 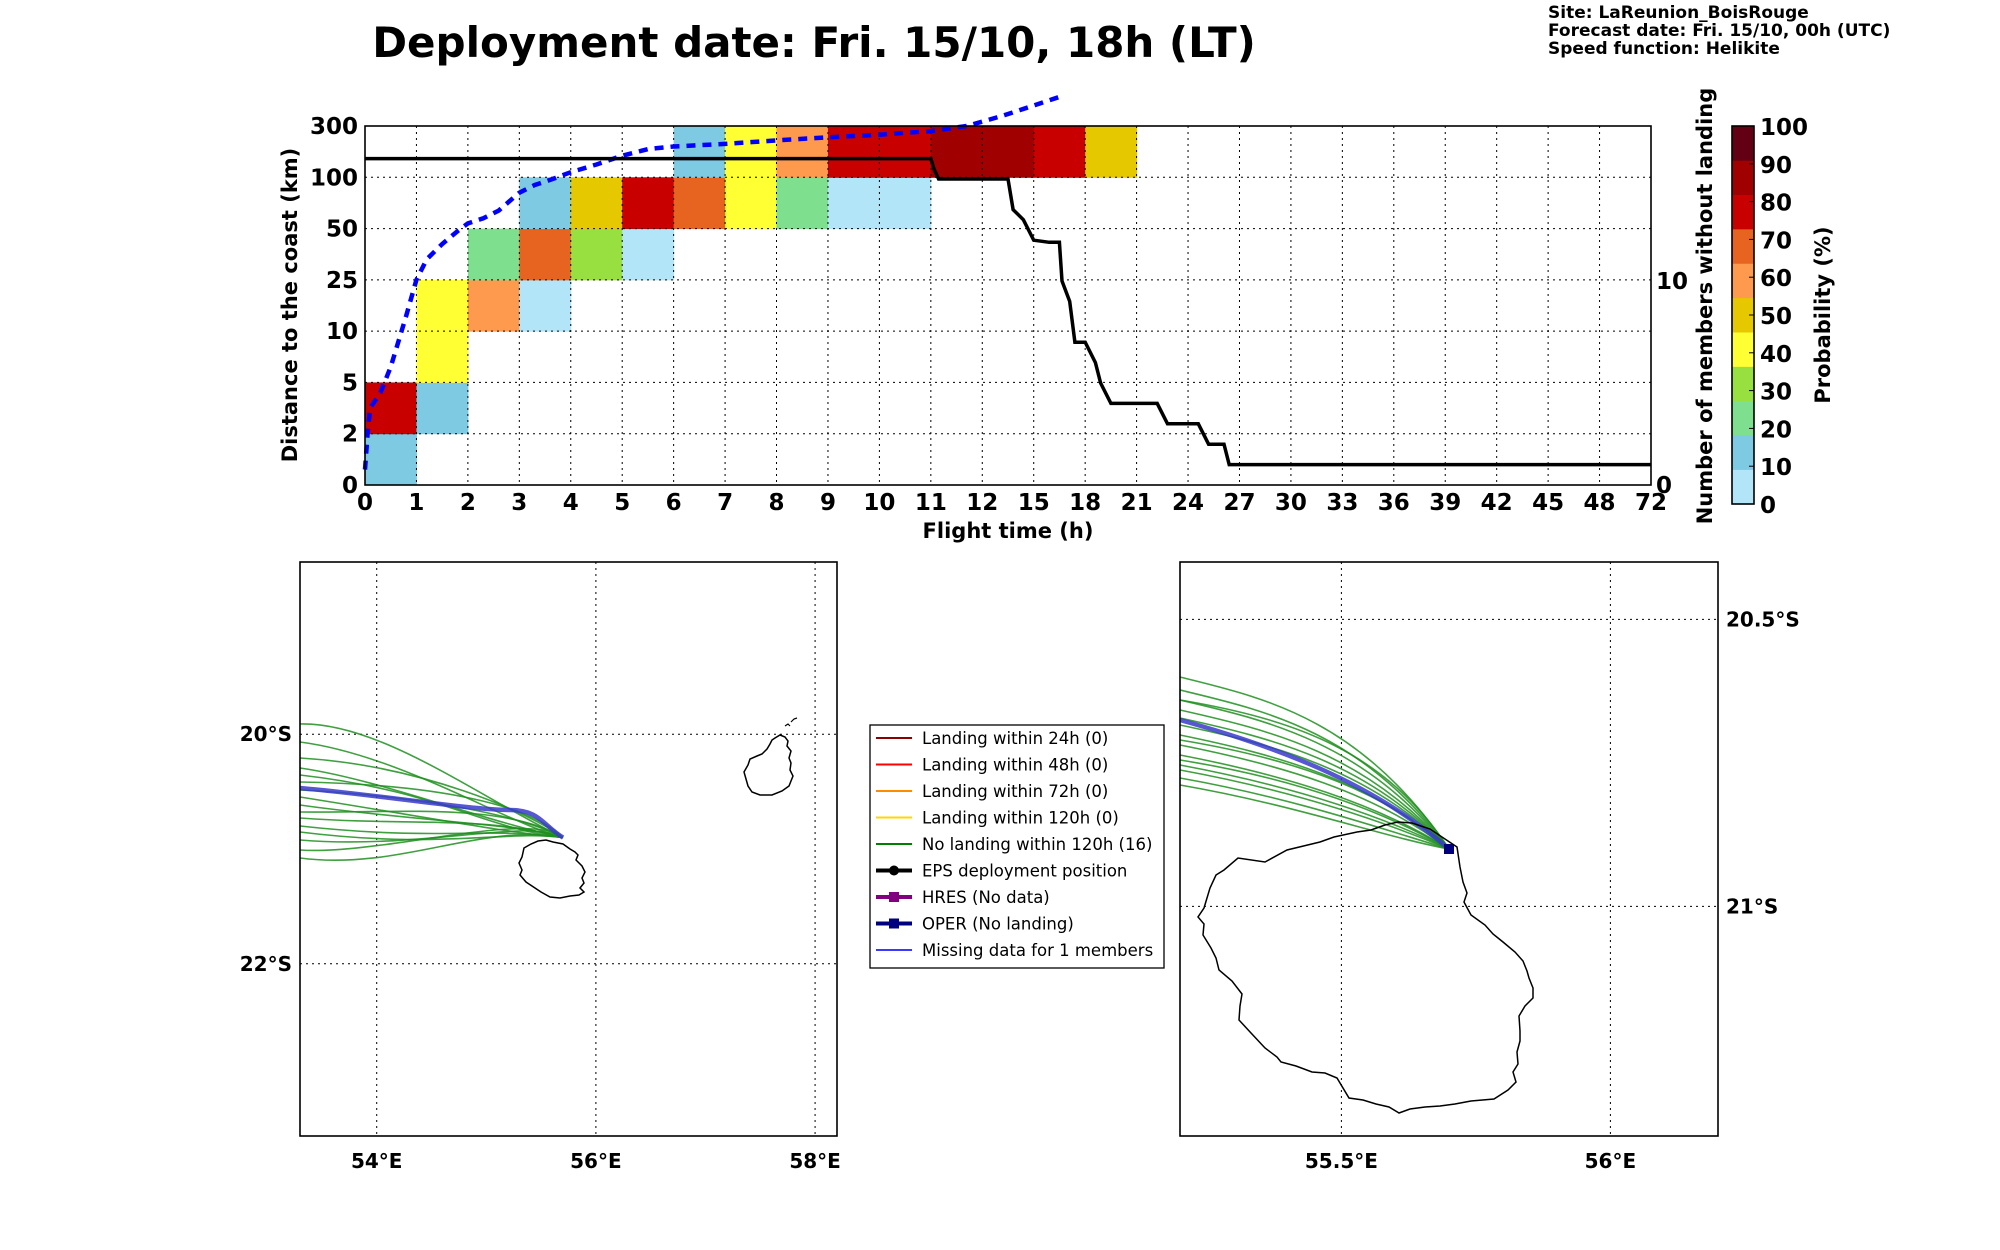 I want to click on colorbar: 0 10 20 30 40 50 60 70 80 90 100 Probability (%), so click(x=1783, y=317).